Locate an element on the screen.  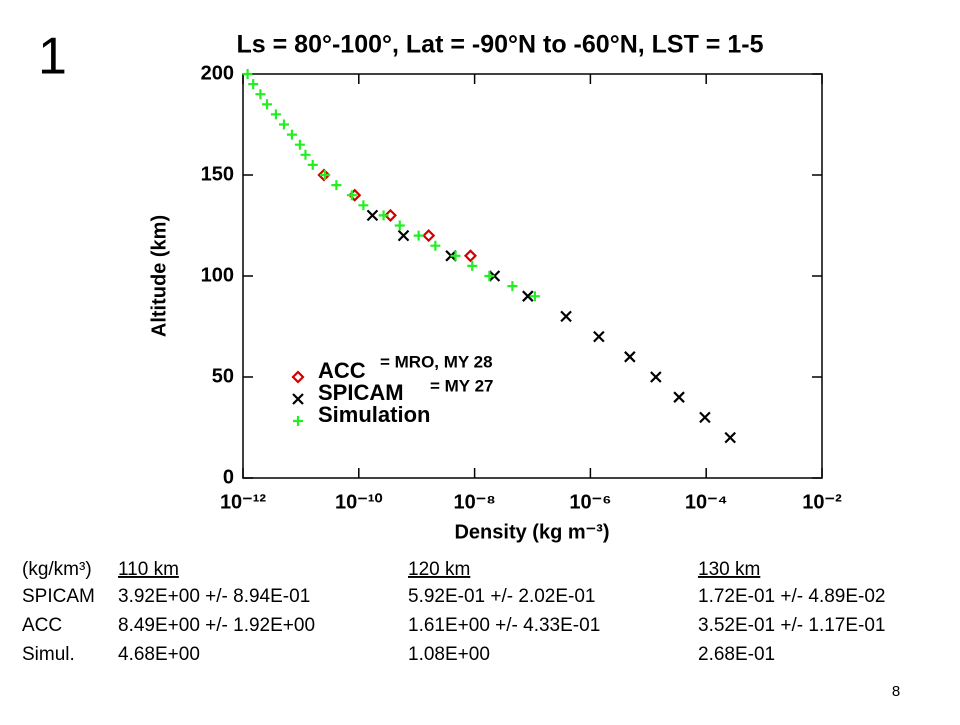
y-tick-label: 0 is located at coordinates (228, 477).